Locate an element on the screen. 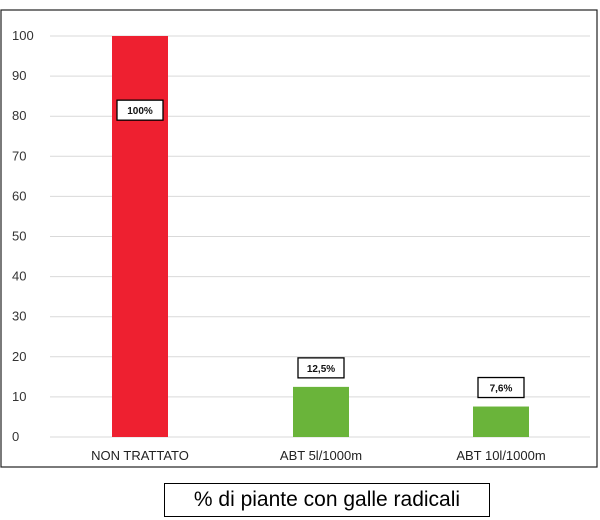 This screenshot has width=600, height=520. y-tick-label: 0 is located at coordinates (15, 436).